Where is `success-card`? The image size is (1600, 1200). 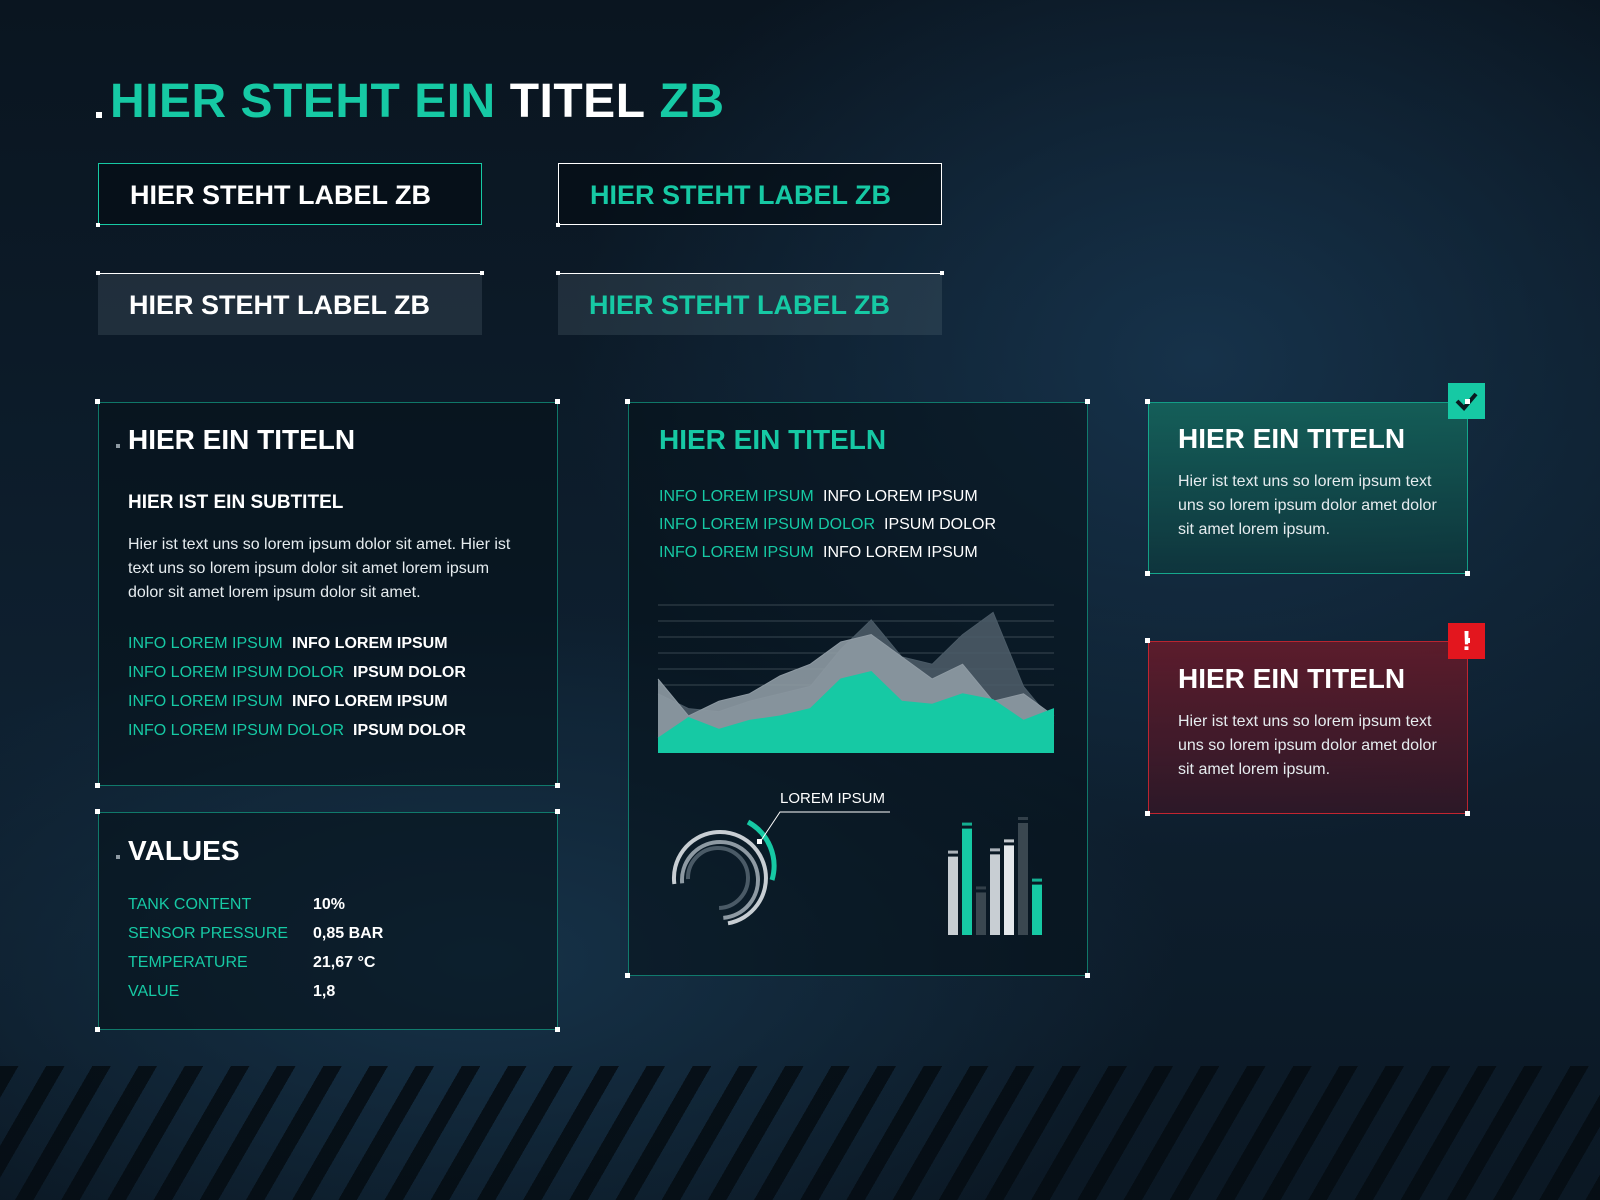
success-card is located at coordinates (1308, 488).